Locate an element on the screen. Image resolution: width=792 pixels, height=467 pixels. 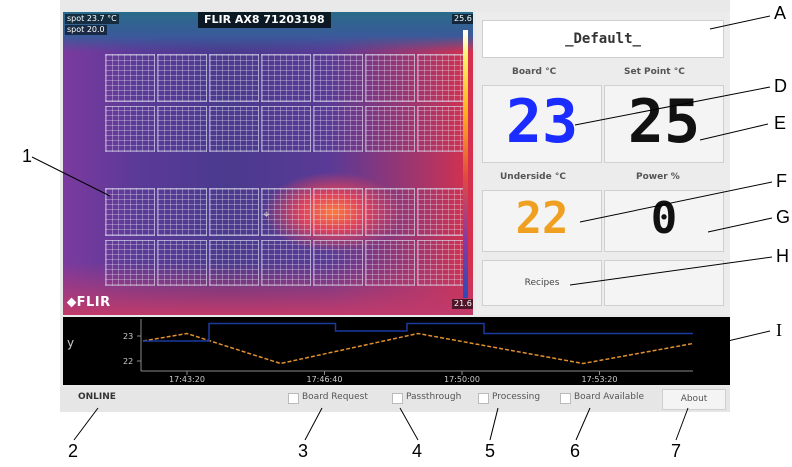
spot1-readout: spot 23.7 °C is located at coordinates (92, 19).